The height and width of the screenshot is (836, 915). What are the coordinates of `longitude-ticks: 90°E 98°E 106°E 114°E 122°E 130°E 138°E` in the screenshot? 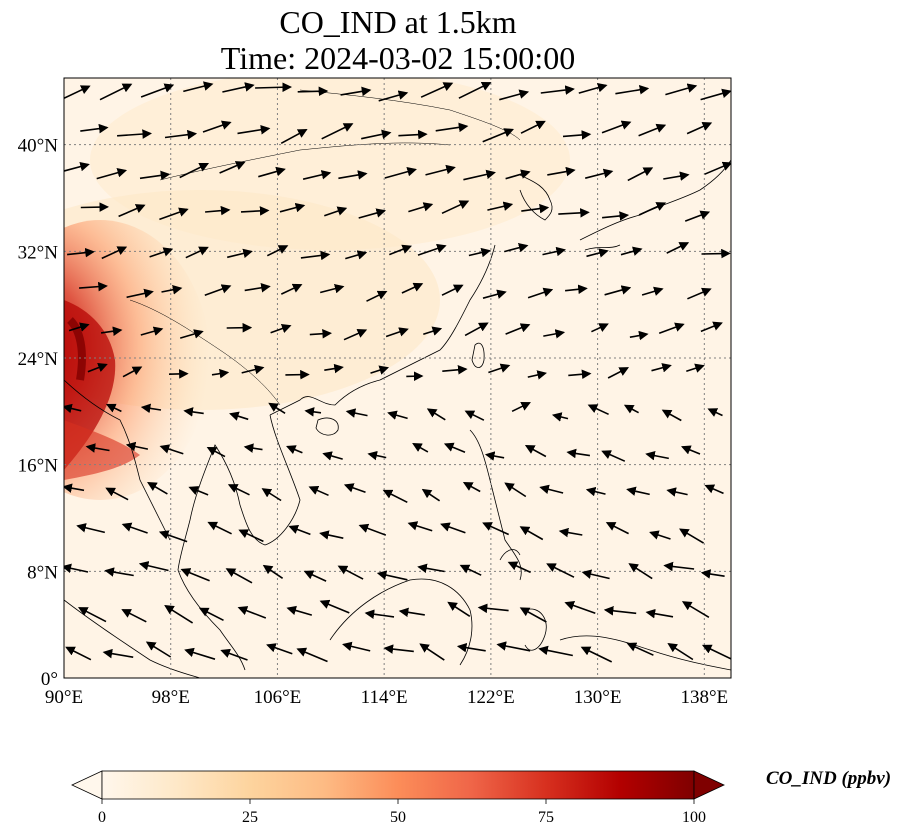 It's located at (386, 697).